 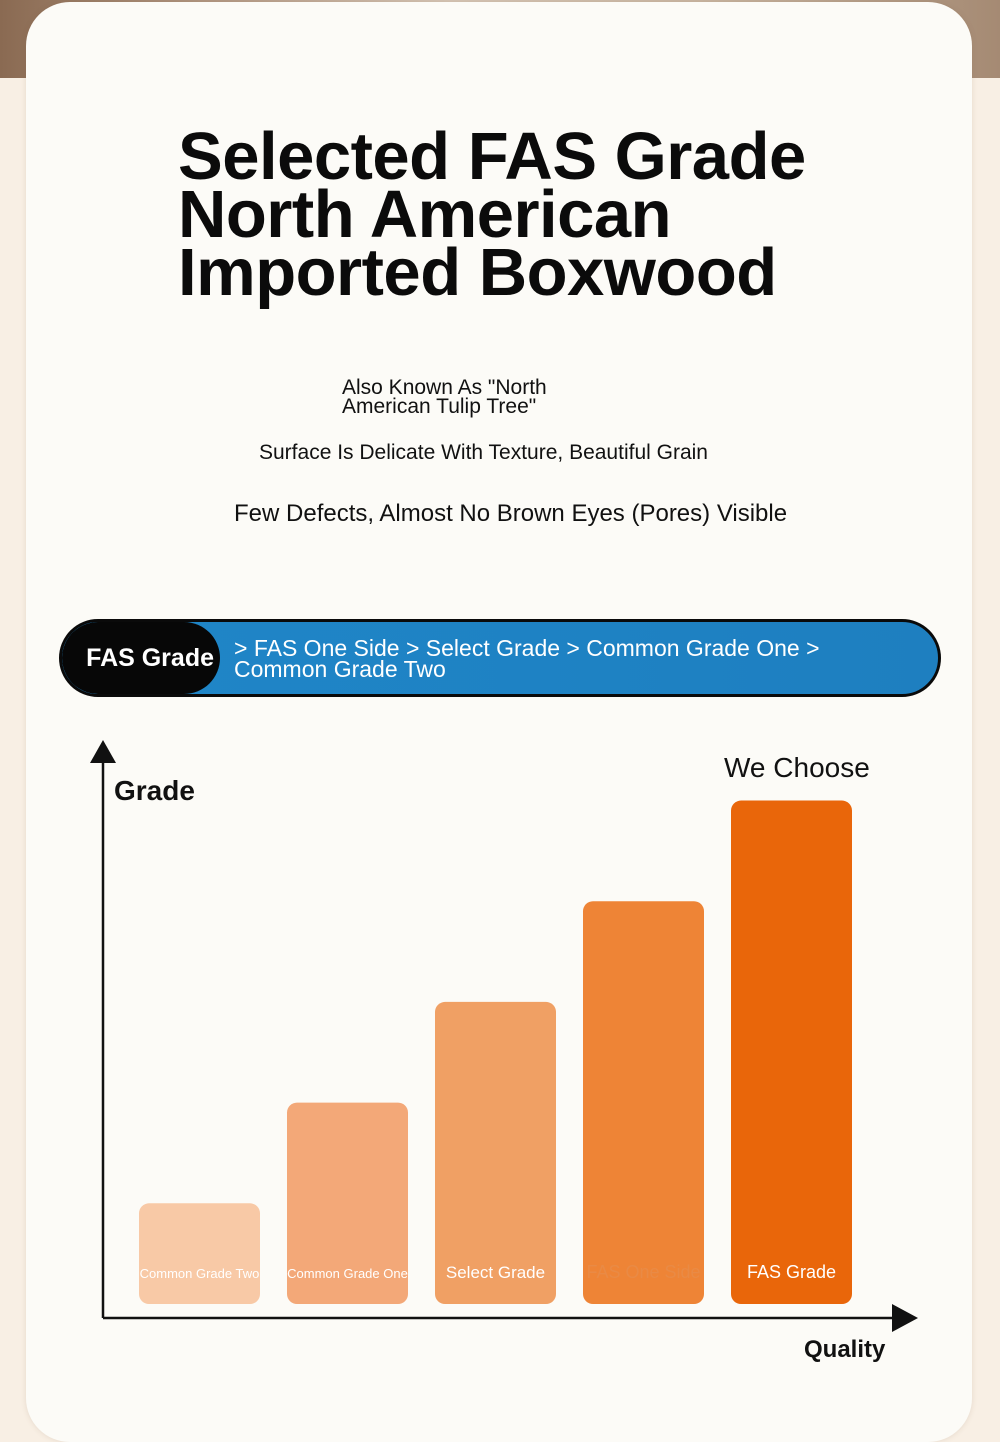 What do you see at coordinates (643, 1102) in the screenshot?
I see `bar-fas-one-side` at bounding box center [643, 1102].